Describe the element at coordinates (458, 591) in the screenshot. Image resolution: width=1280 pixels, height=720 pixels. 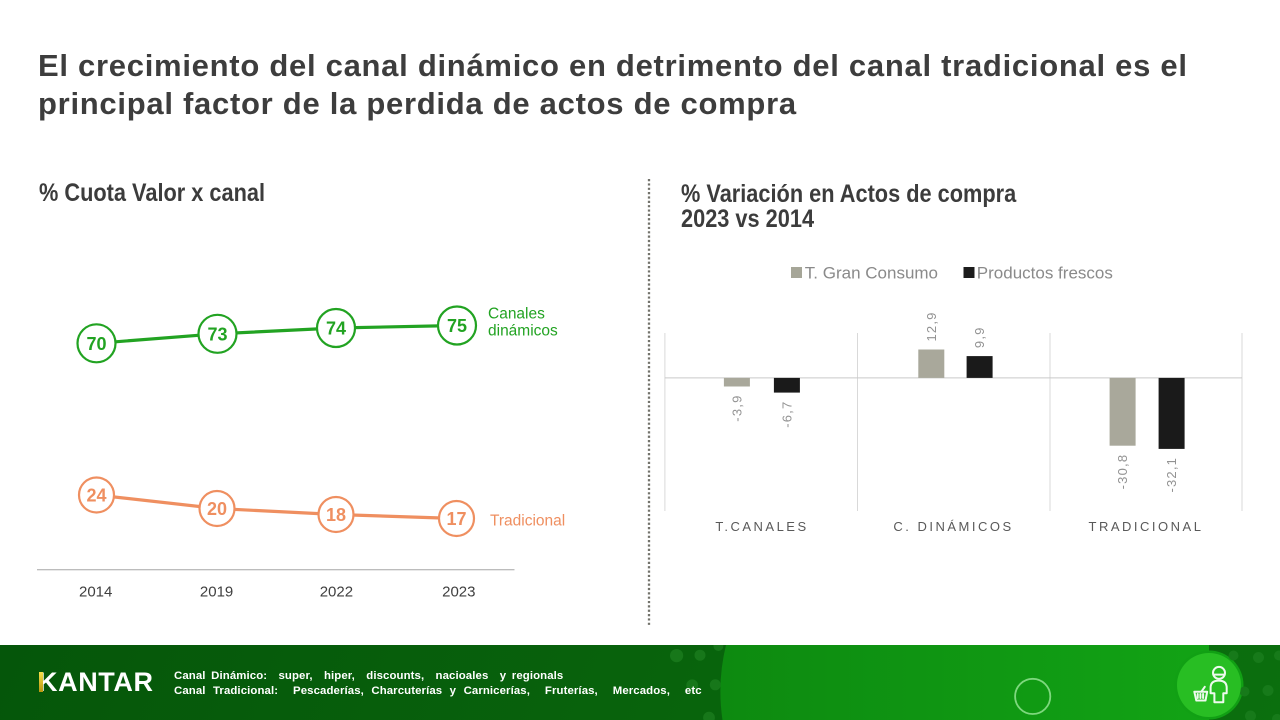
I see `svg-text: 2023` at that location.